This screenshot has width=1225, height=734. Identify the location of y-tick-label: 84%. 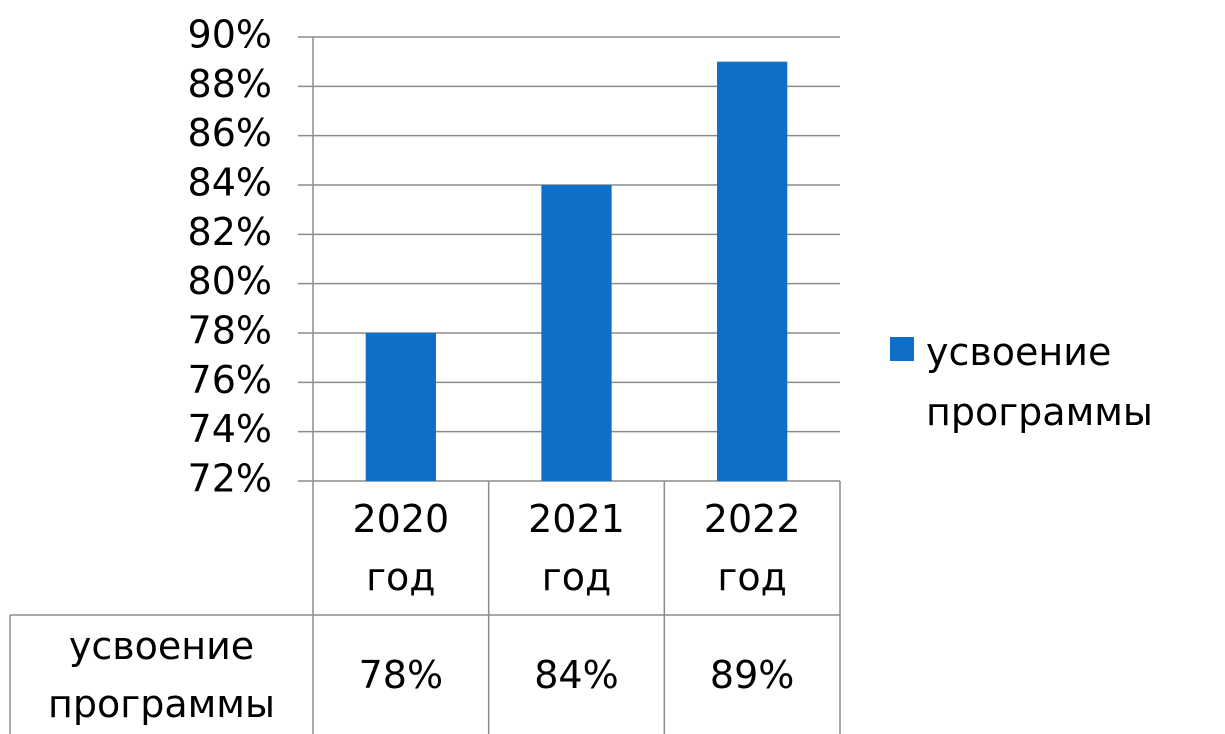
(230, 183).